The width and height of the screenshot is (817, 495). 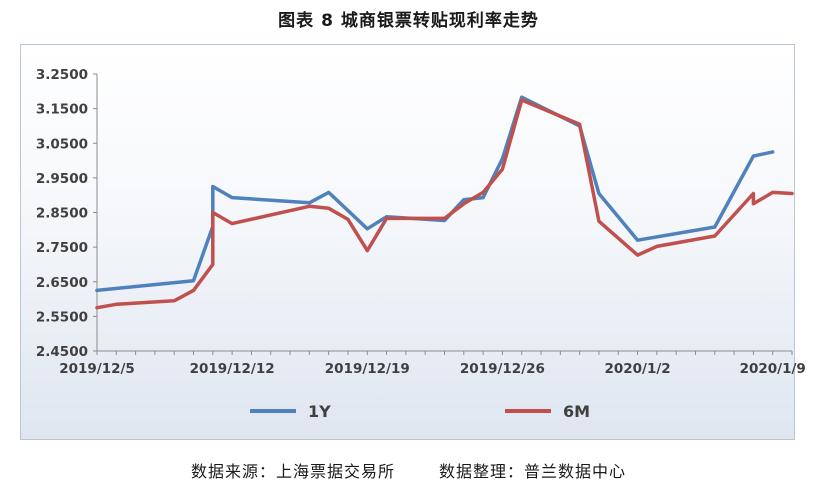 I want to click on data-source-text: 数据来源：上海票据交易所, so click(x=292, y=471).